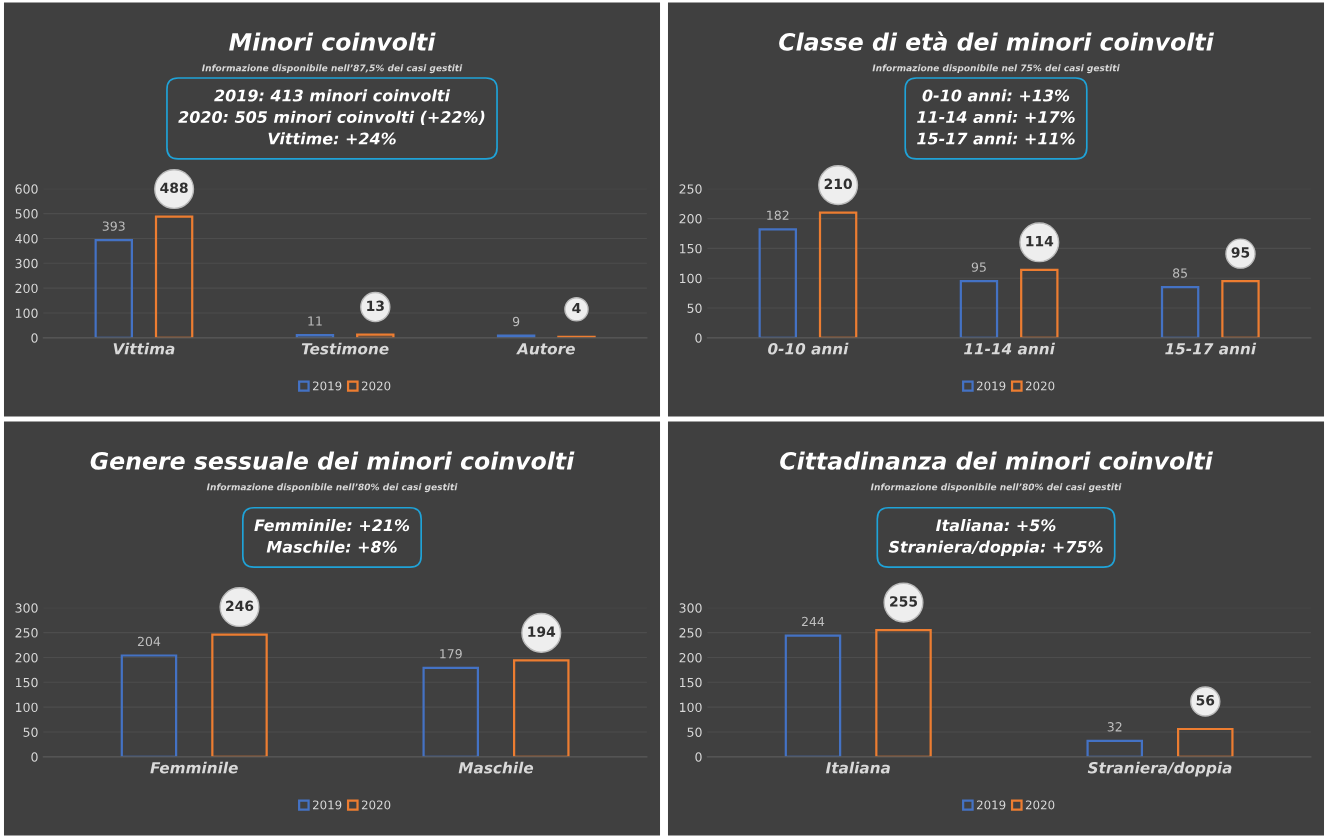 Image resolution: width=1328 pixels, height=838 pixels. What do you see at coordinates (542, 631) in the screenshot?
I see `data-label: 194` at bounding box center [542, 631].